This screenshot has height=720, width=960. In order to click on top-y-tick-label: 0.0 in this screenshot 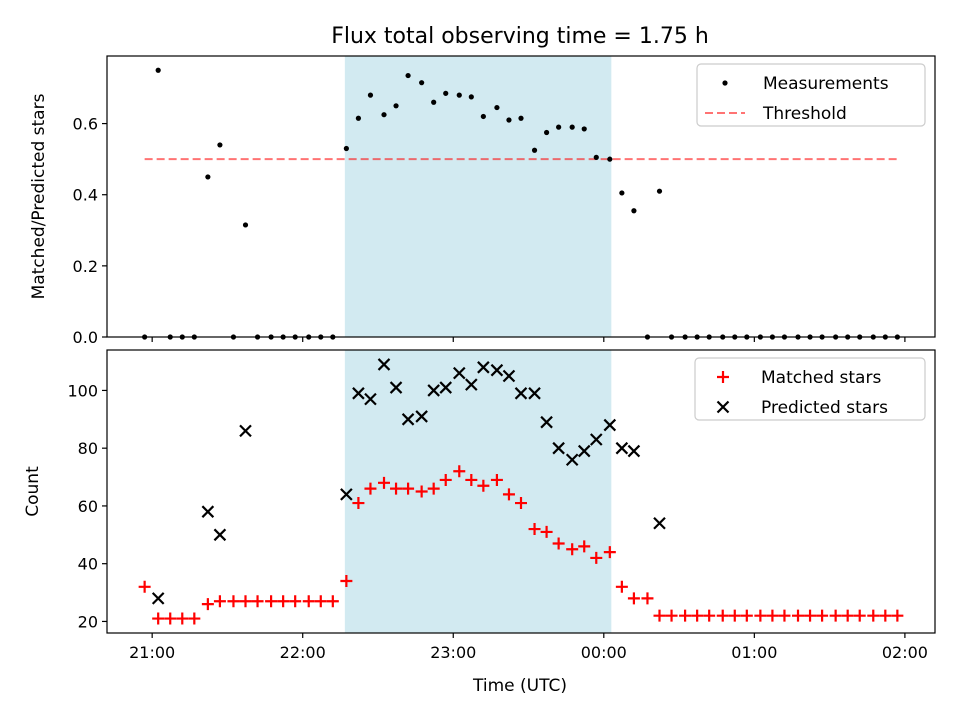, I will do `click(85, 337)`.